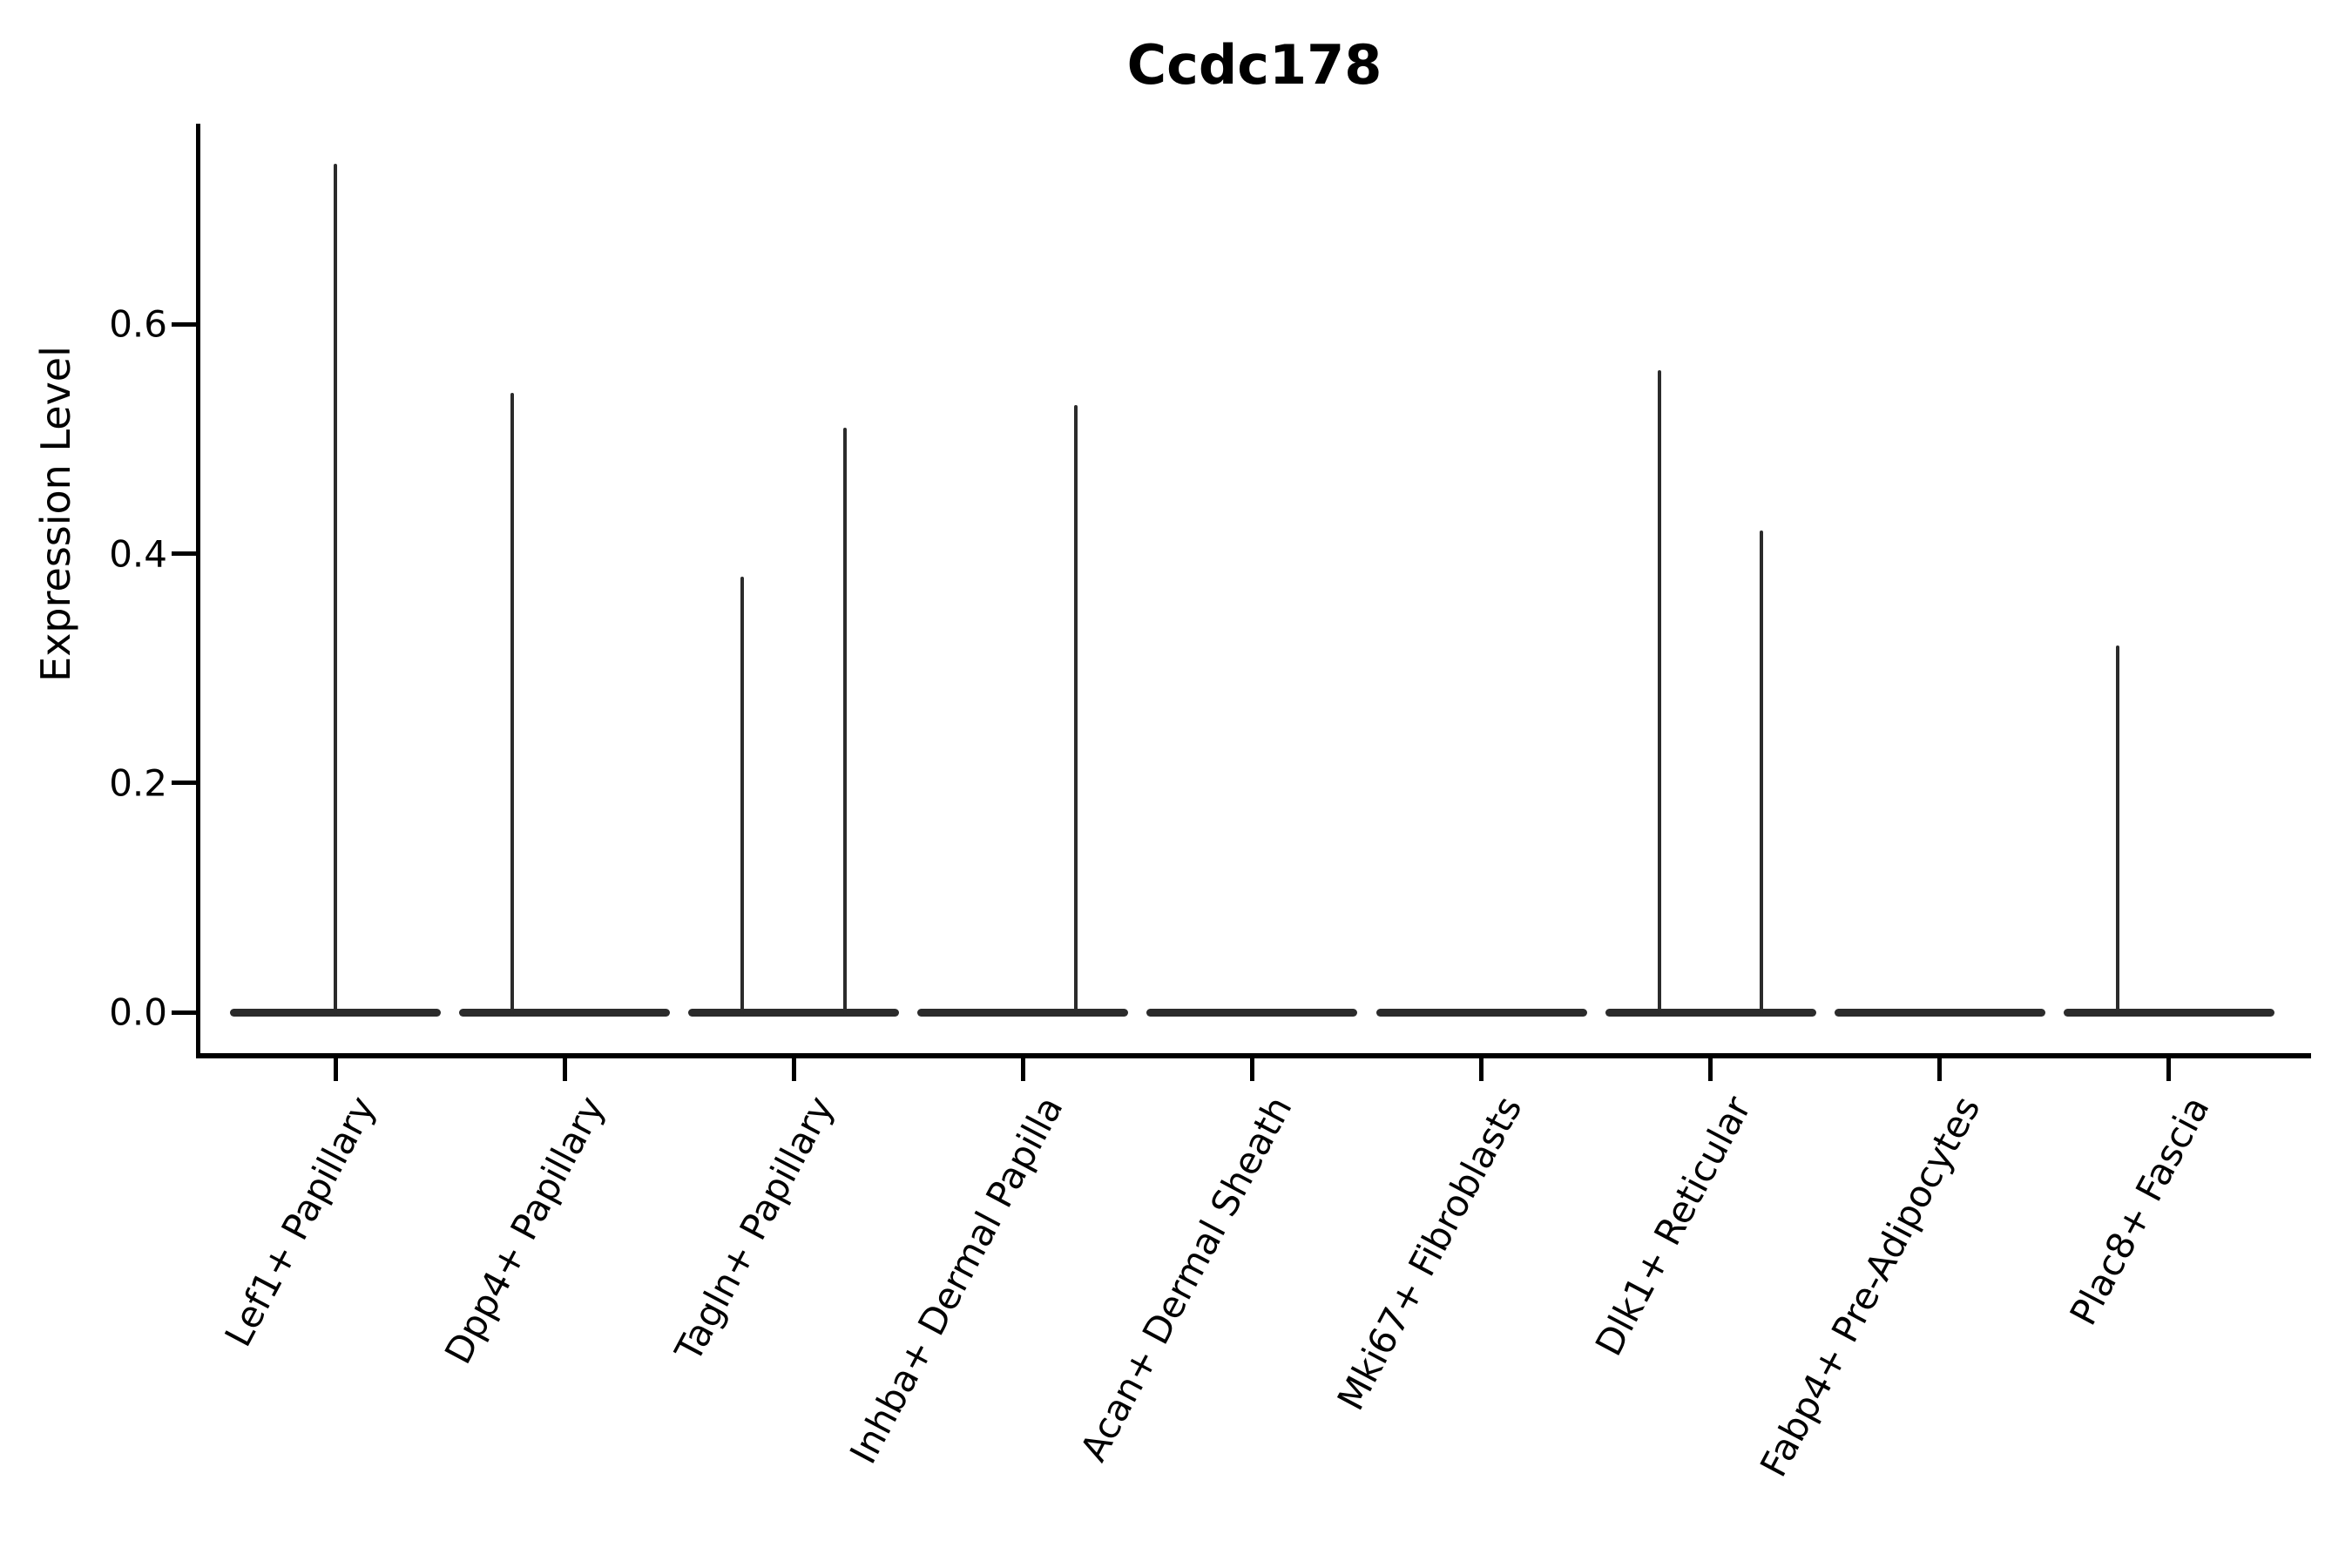 The image size is (2352, 1568). I want to click on y-axis-label: Expression Level, so click(56, 514).